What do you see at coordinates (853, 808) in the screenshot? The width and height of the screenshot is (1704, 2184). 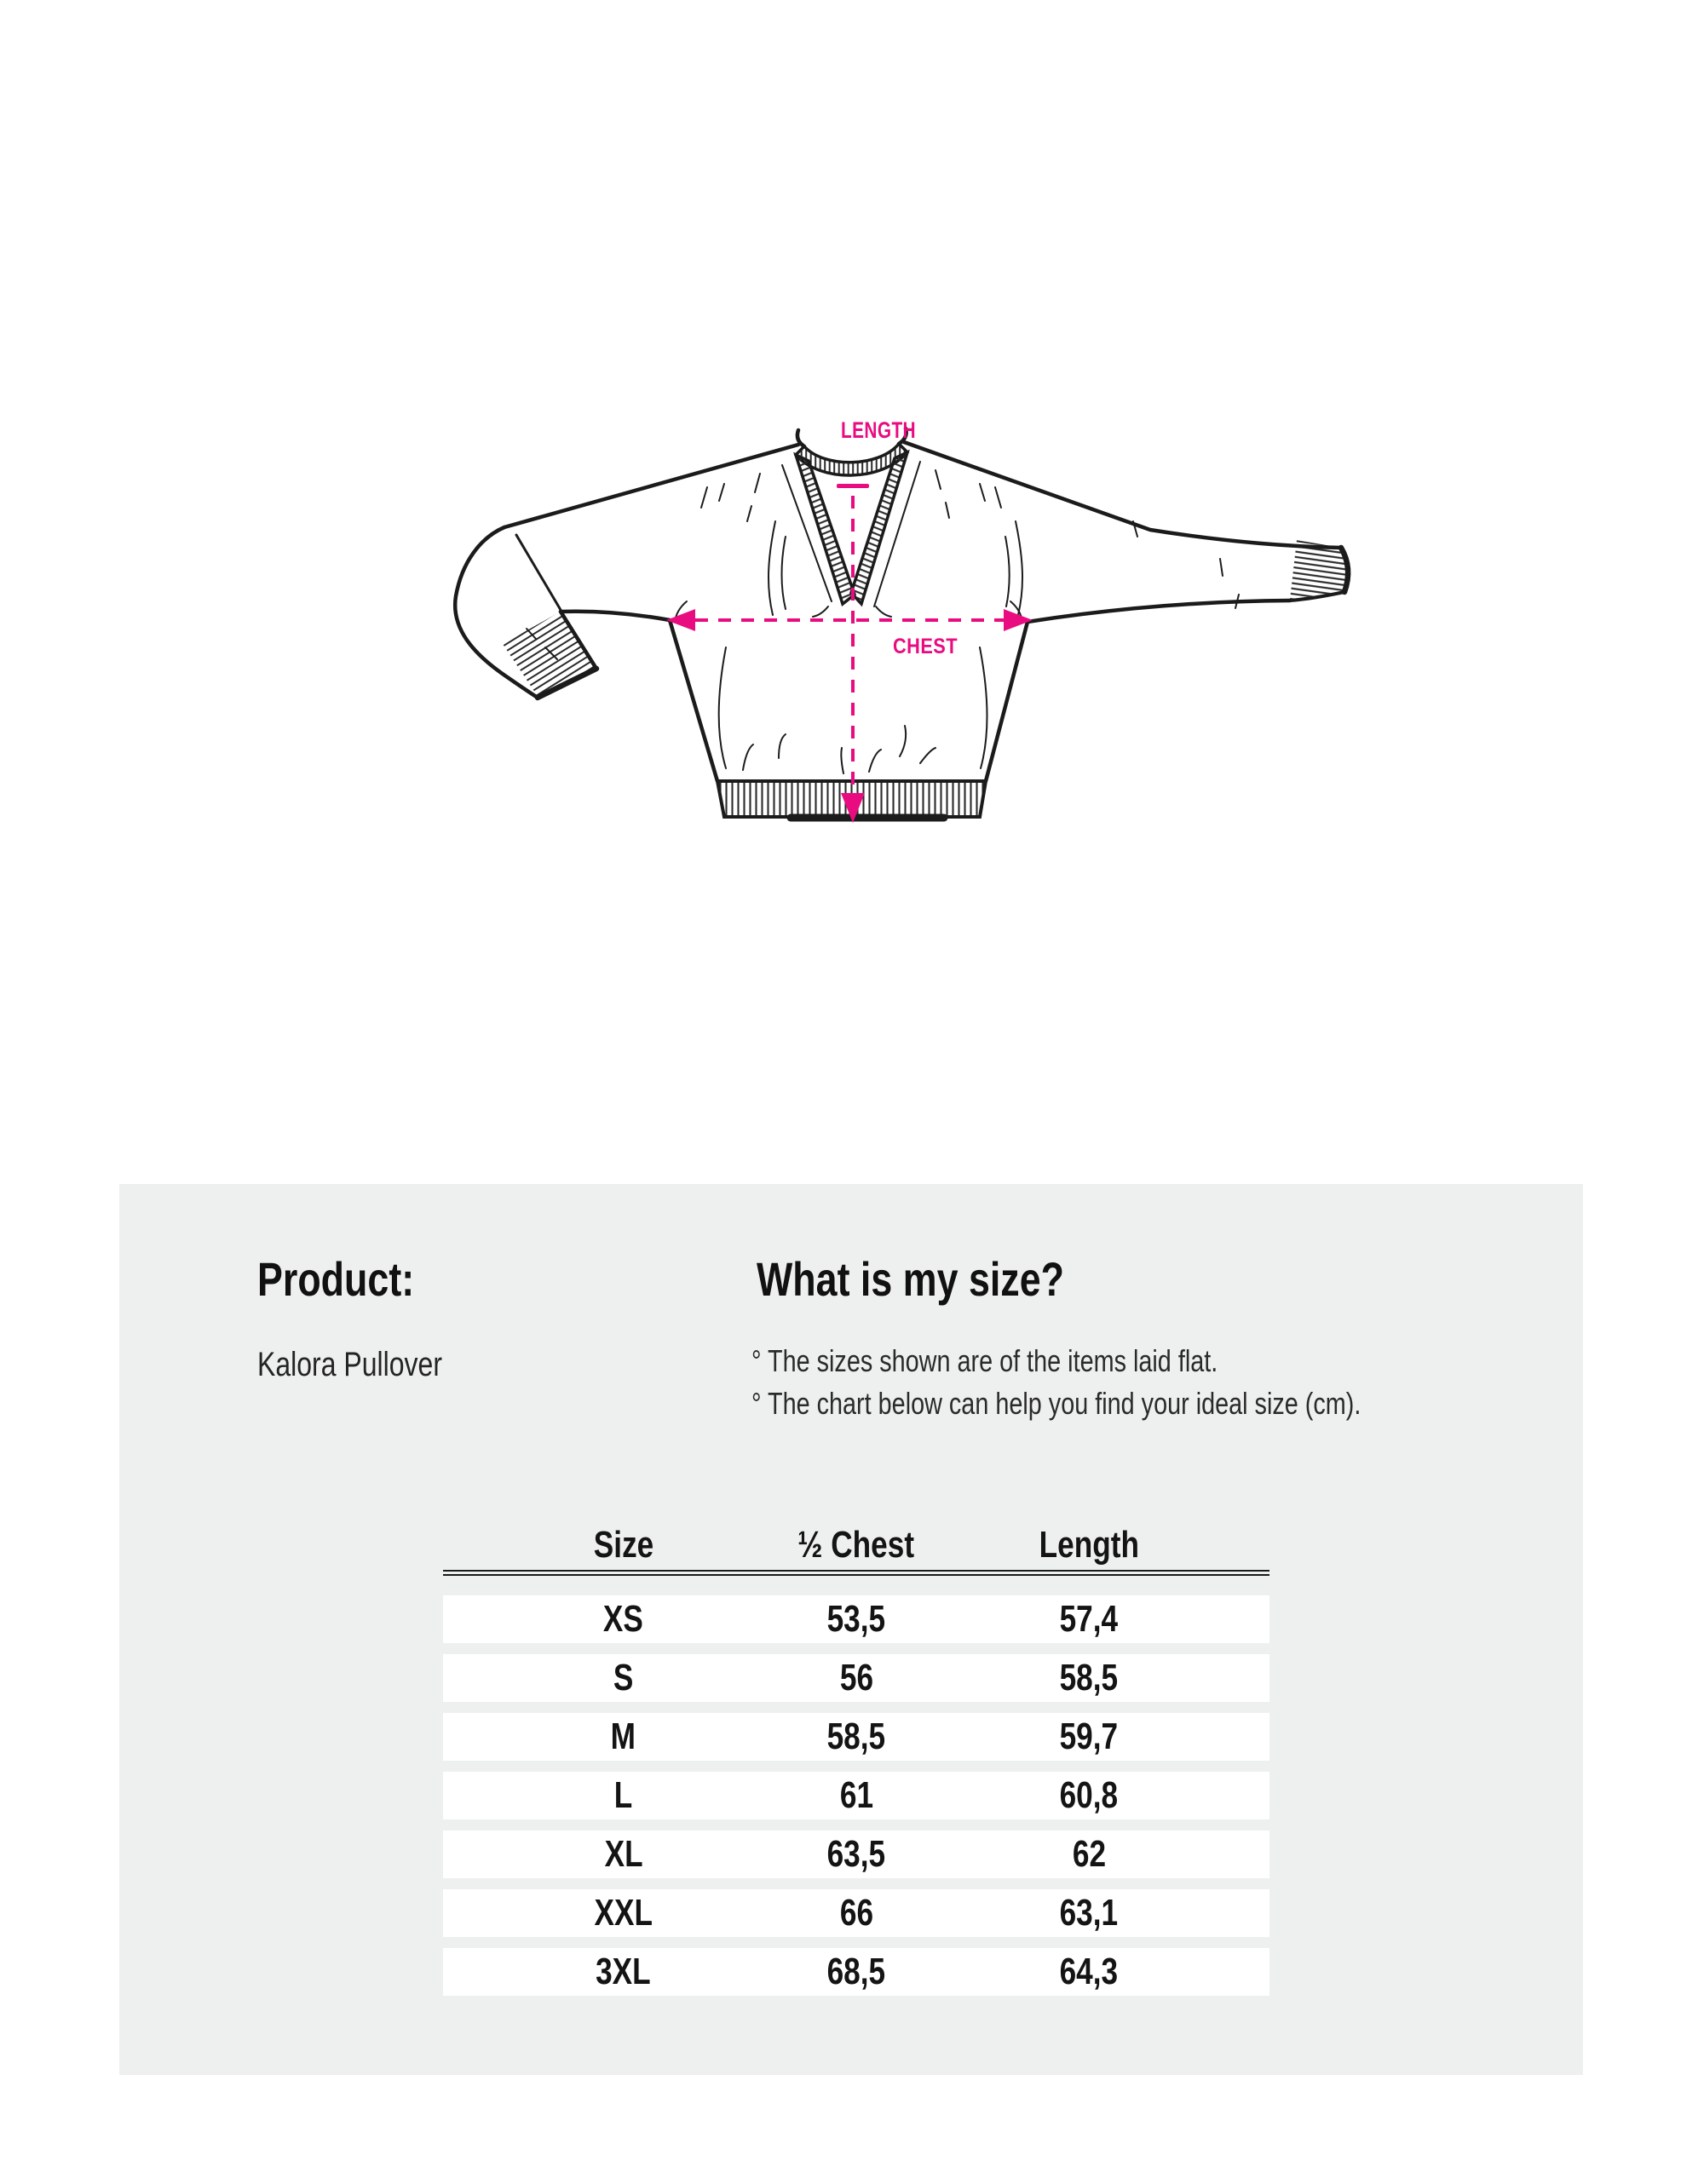 I see `length-arrowhead` at bounding box center [853, 808].